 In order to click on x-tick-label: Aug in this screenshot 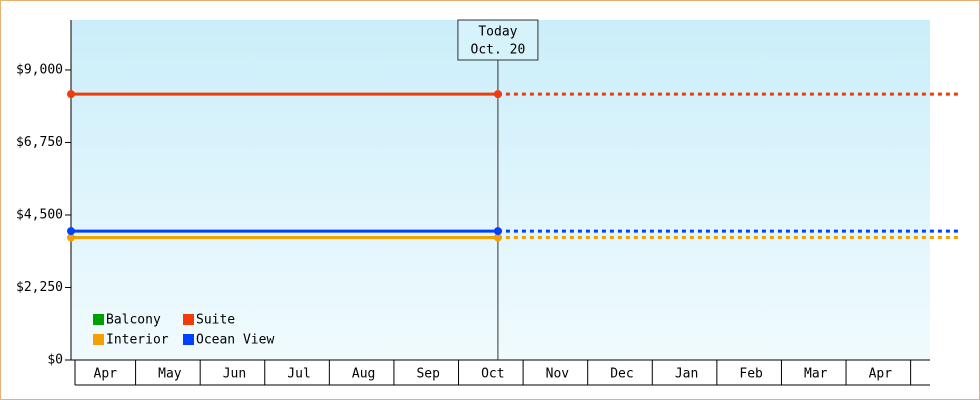, I will do `click(363, 374)`.